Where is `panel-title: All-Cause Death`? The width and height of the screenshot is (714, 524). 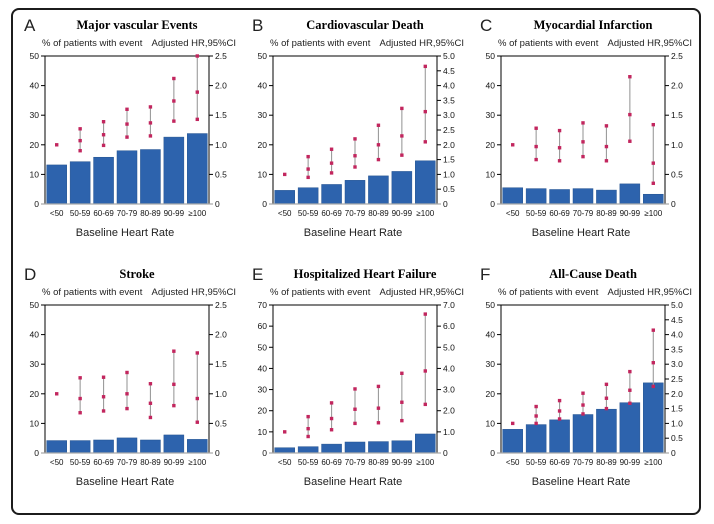
panel-title: All-Cause Death is located at coordinates (593, 273).